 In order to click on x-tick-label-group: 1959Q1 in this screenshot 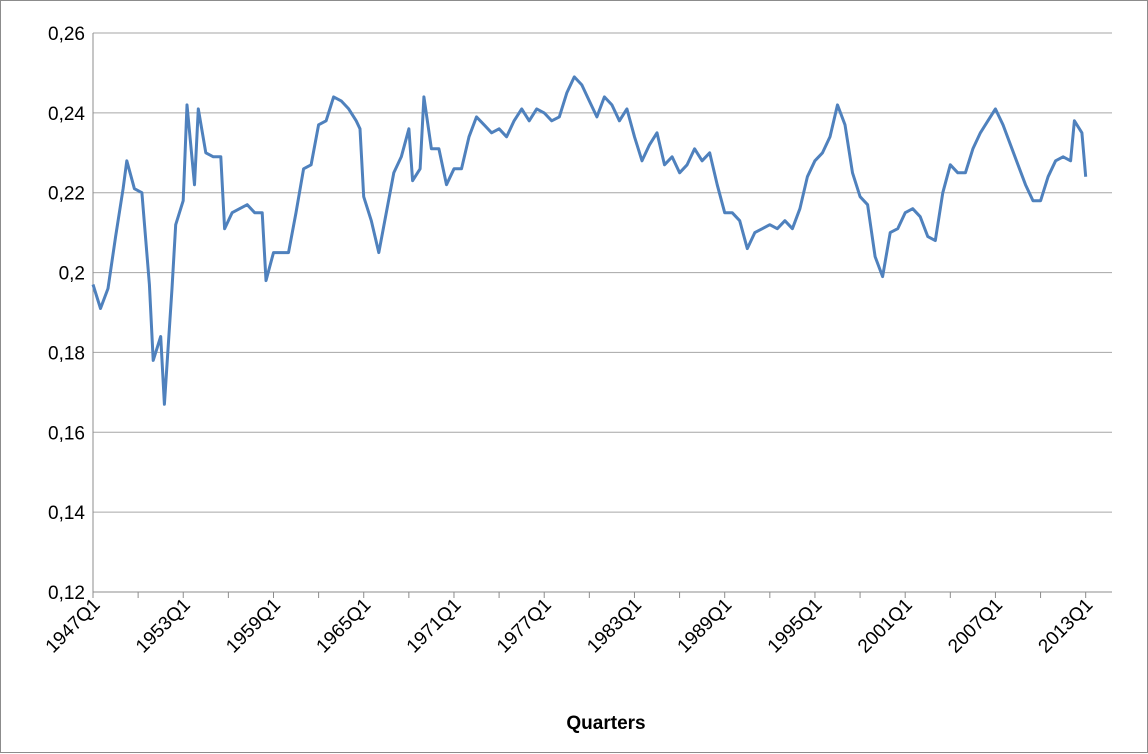, I will do `click(253, 626)`.